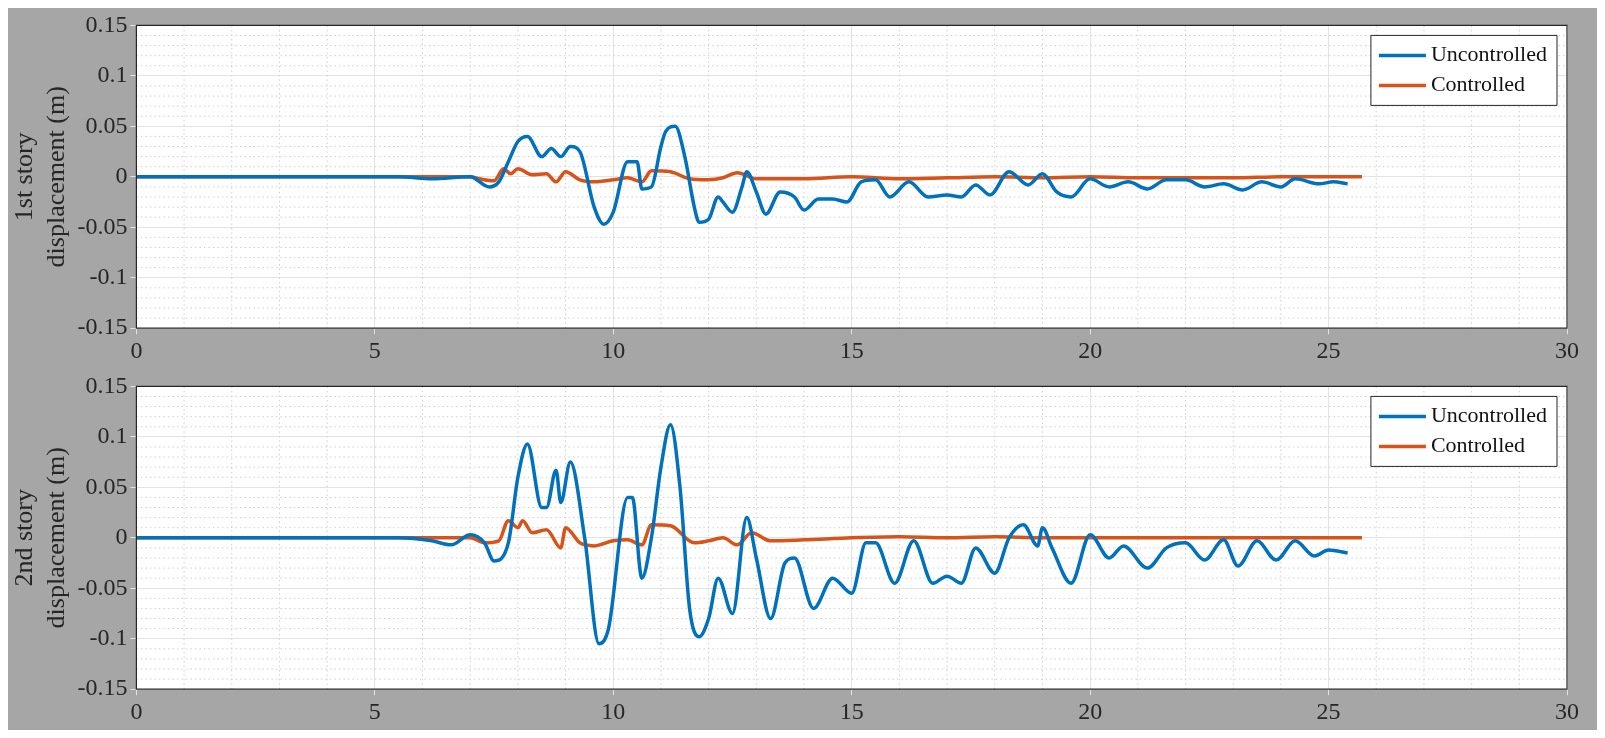  What do you see at coordinates (743, 175) in the screenshot?
I see `line-series` at bounding box center [743, 175].